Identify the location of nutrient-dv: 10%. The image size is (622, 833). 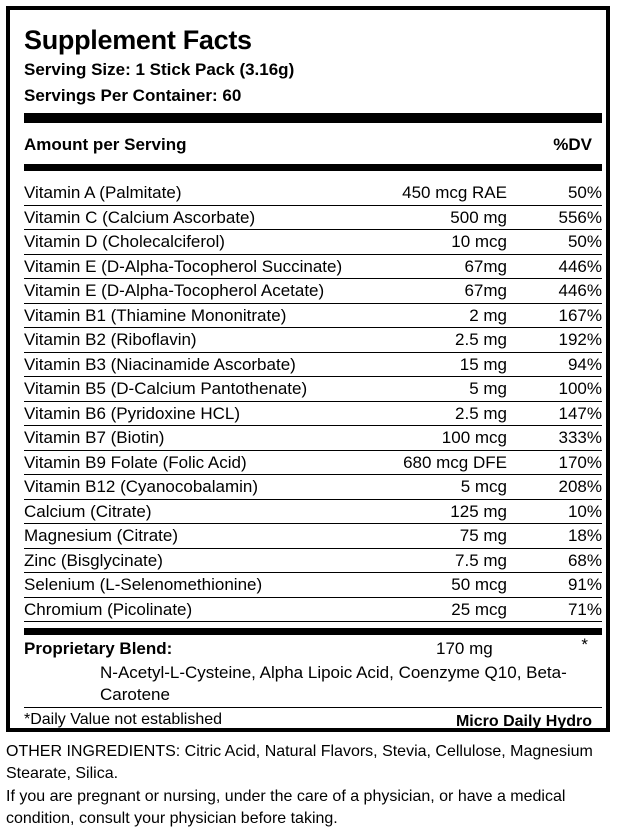
(584, 511).